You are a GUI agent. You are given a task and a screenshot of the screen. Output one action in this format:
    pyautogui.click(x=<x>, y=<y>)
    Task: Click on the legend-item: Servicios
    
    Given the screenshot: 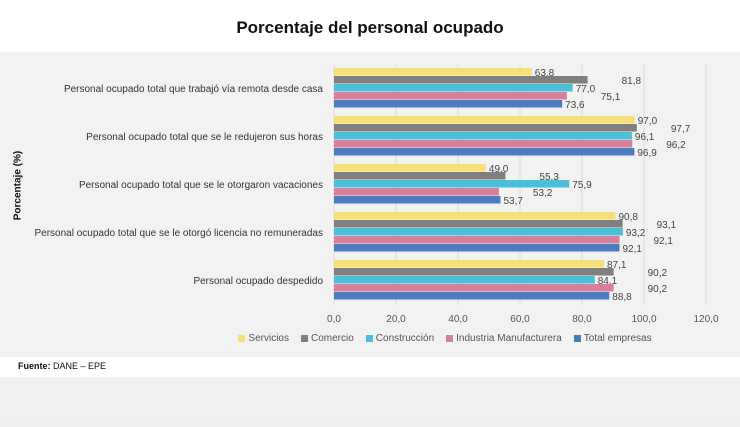 What is the action you would take?
    pyautogui.click(x=263, y=338)
    